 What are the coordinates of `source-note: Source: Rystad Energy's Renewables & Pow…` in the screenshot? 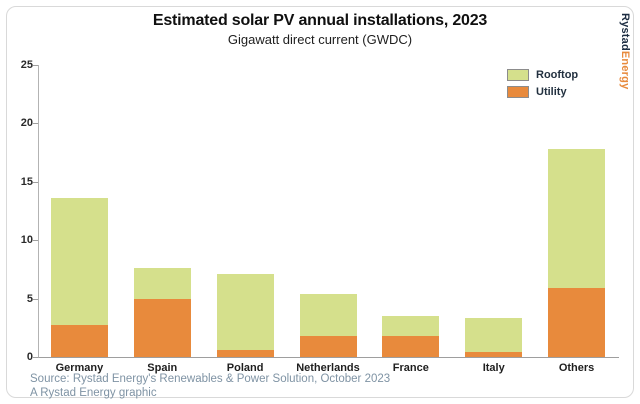 It's located at (210, 386).